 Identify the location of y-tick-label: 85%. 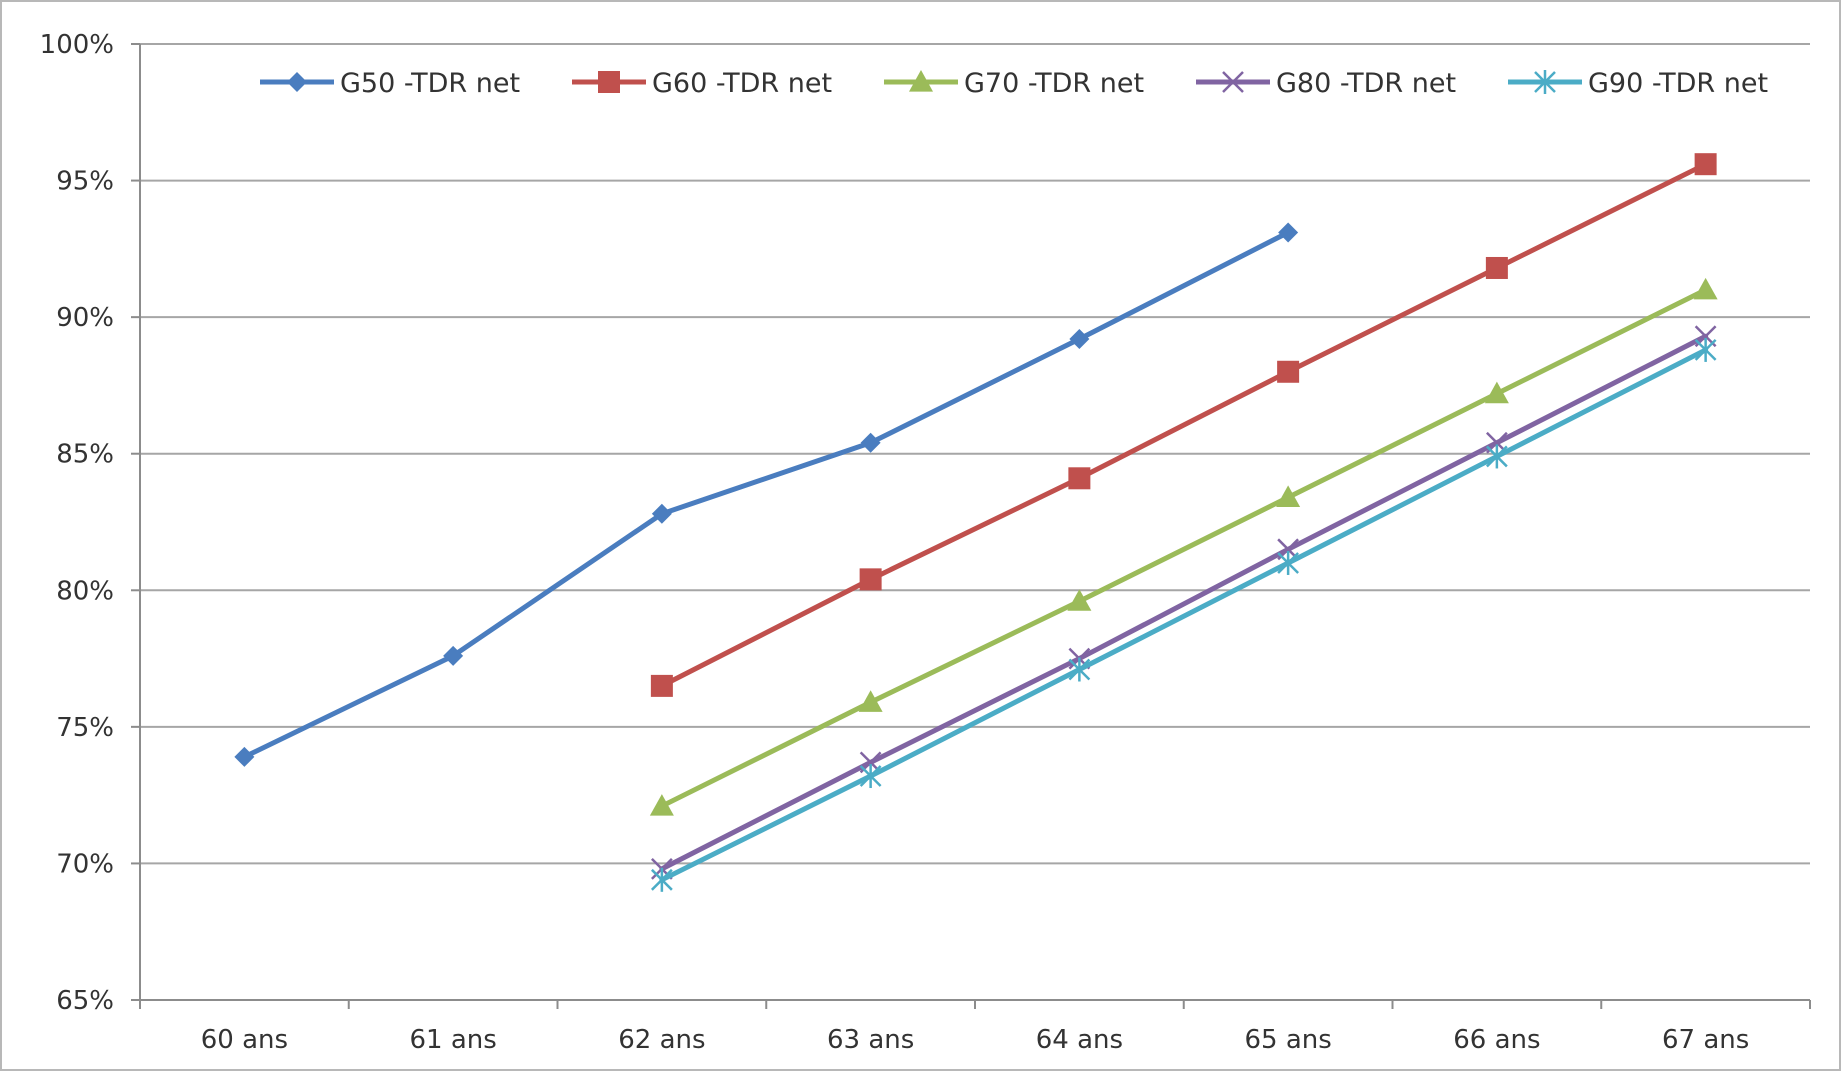
(85, 455).